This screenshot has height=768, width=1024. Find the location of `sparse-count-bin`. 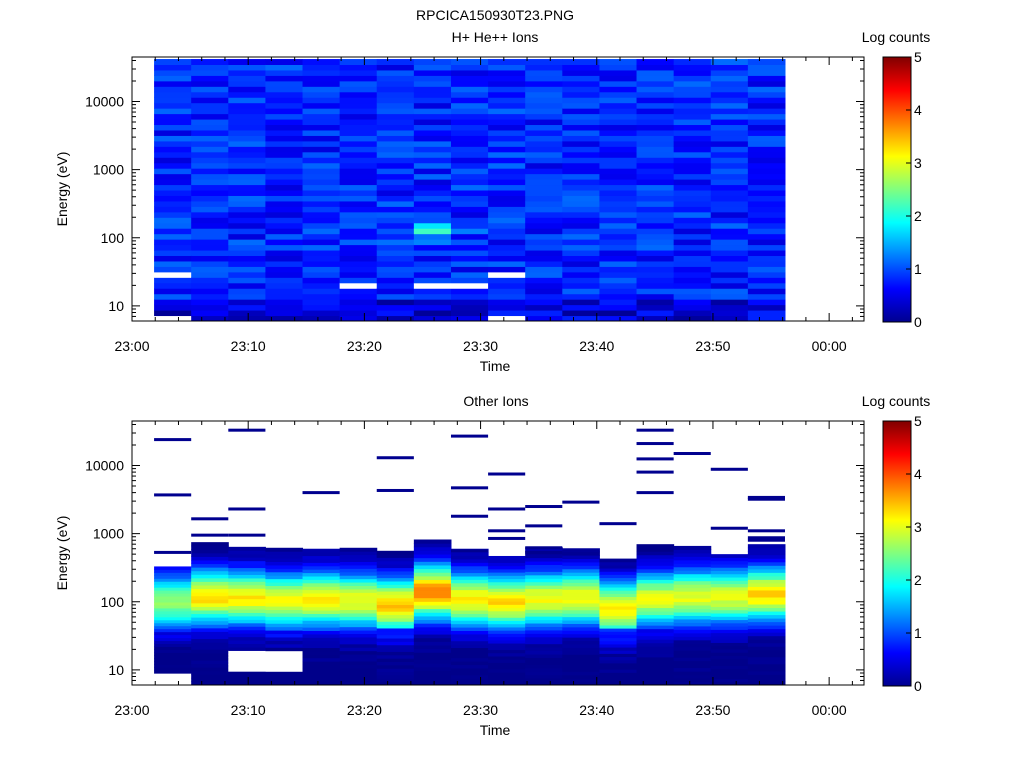

sparse-count-bin is located at coordinates (469, 436).